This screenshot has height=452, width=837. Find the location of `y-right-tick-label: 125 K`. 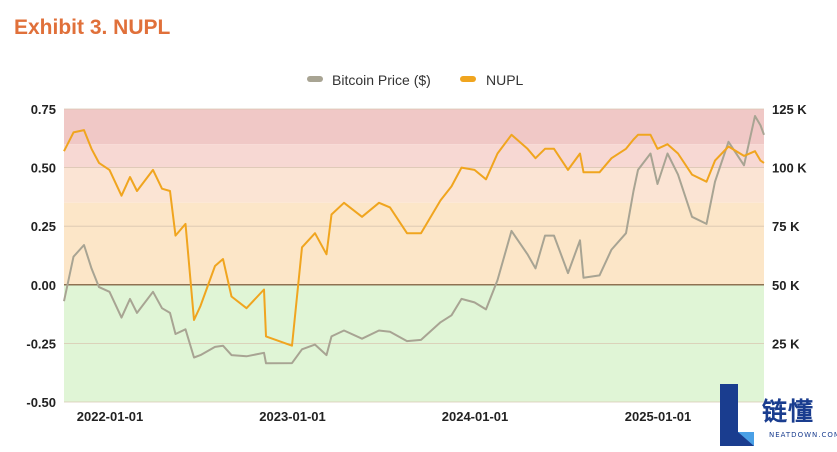

y-right-tick-label: 125 K is located at coordinates (789, 109).